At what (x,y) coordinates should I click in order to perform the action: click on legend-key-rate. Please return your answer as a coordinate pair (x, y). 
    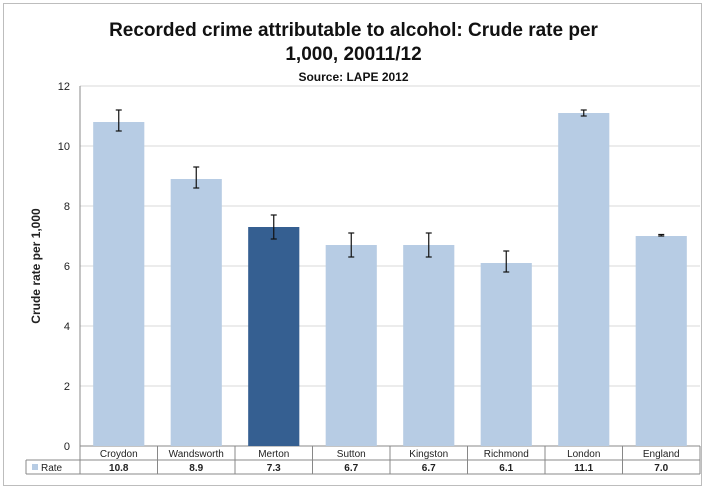
    Looking at the image, I should click on (35, 467).